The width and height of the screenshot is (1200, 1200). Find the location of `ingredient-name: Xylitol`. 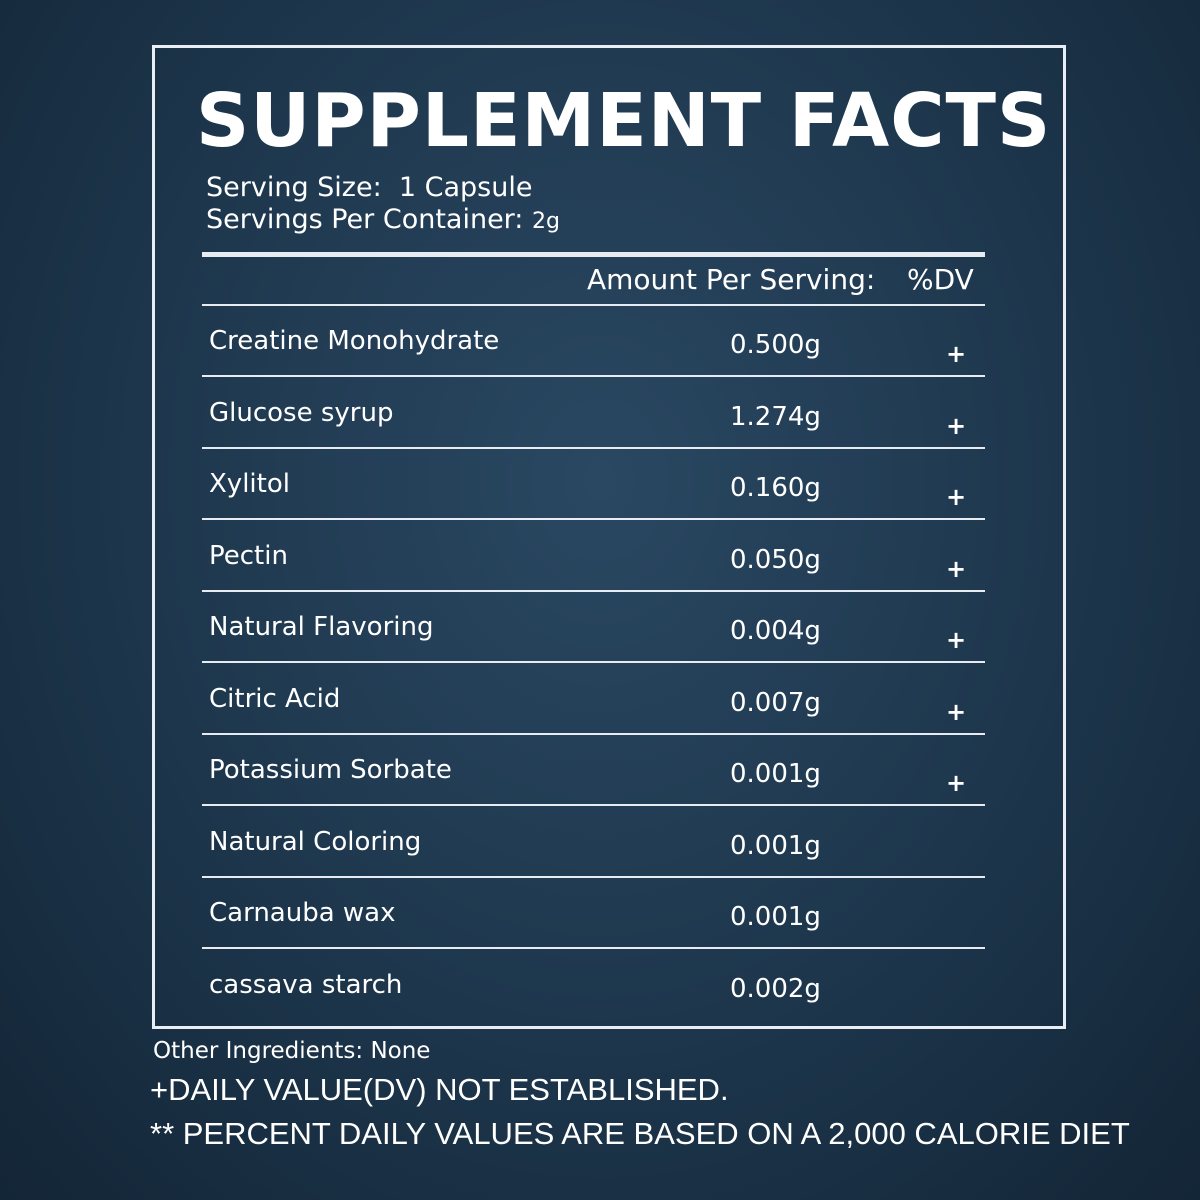

ingredient-name: Xylitol is located at coordinates (249, 484).